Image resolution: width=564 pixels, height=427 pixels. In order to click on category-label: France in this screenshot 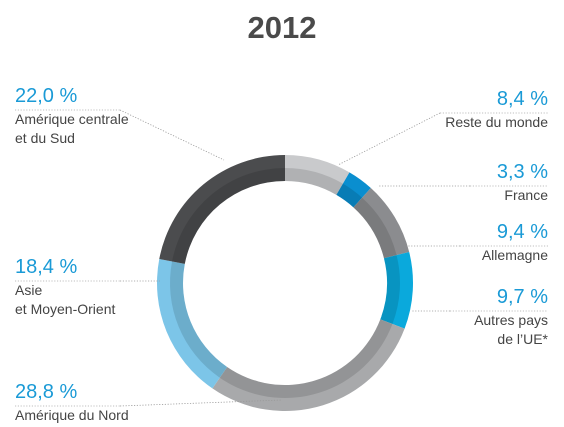, I will do `click(526, 195)`.